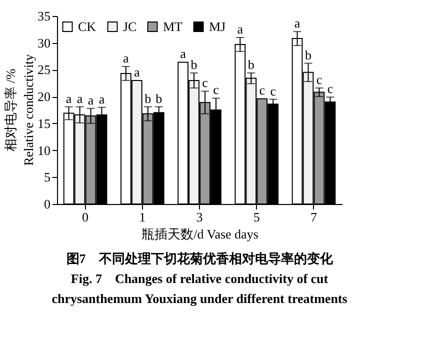 This screenshot has height=339, width=434. What do you see at coordinates (173, 26) in the screenshot?
I see `legend-label: MT` at bounding box center [173, 26].